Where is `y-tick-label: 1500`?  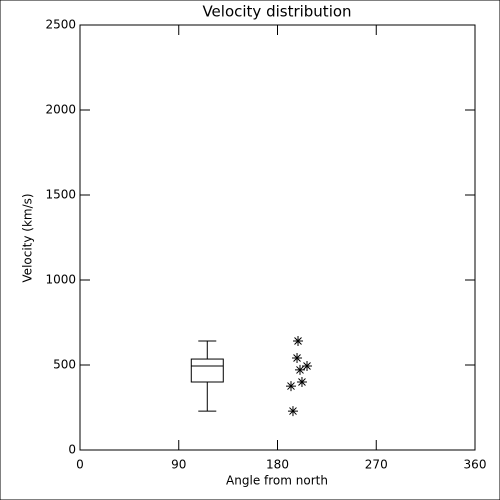 y-tick-label: 1500 is located at coordinates (60, 195).